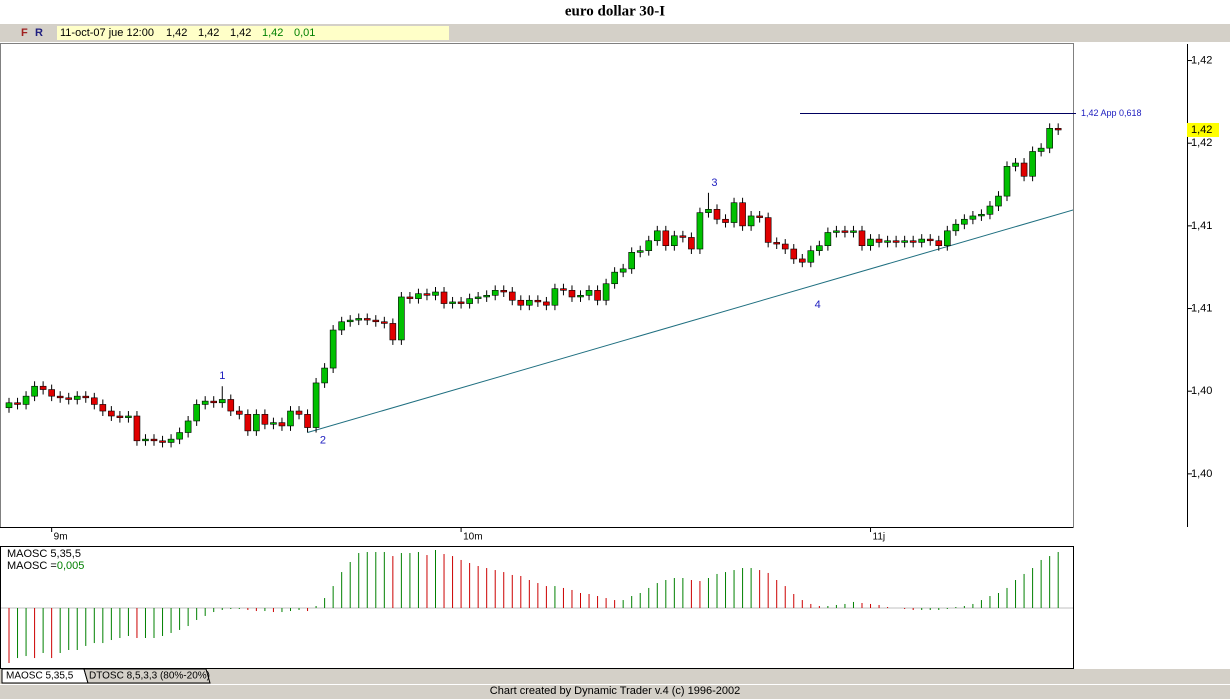 The height and width of the screenshot is (699, 1230). Describe the element at coordinates (253, 33) in the screenshot. I see `info-box` at that location.